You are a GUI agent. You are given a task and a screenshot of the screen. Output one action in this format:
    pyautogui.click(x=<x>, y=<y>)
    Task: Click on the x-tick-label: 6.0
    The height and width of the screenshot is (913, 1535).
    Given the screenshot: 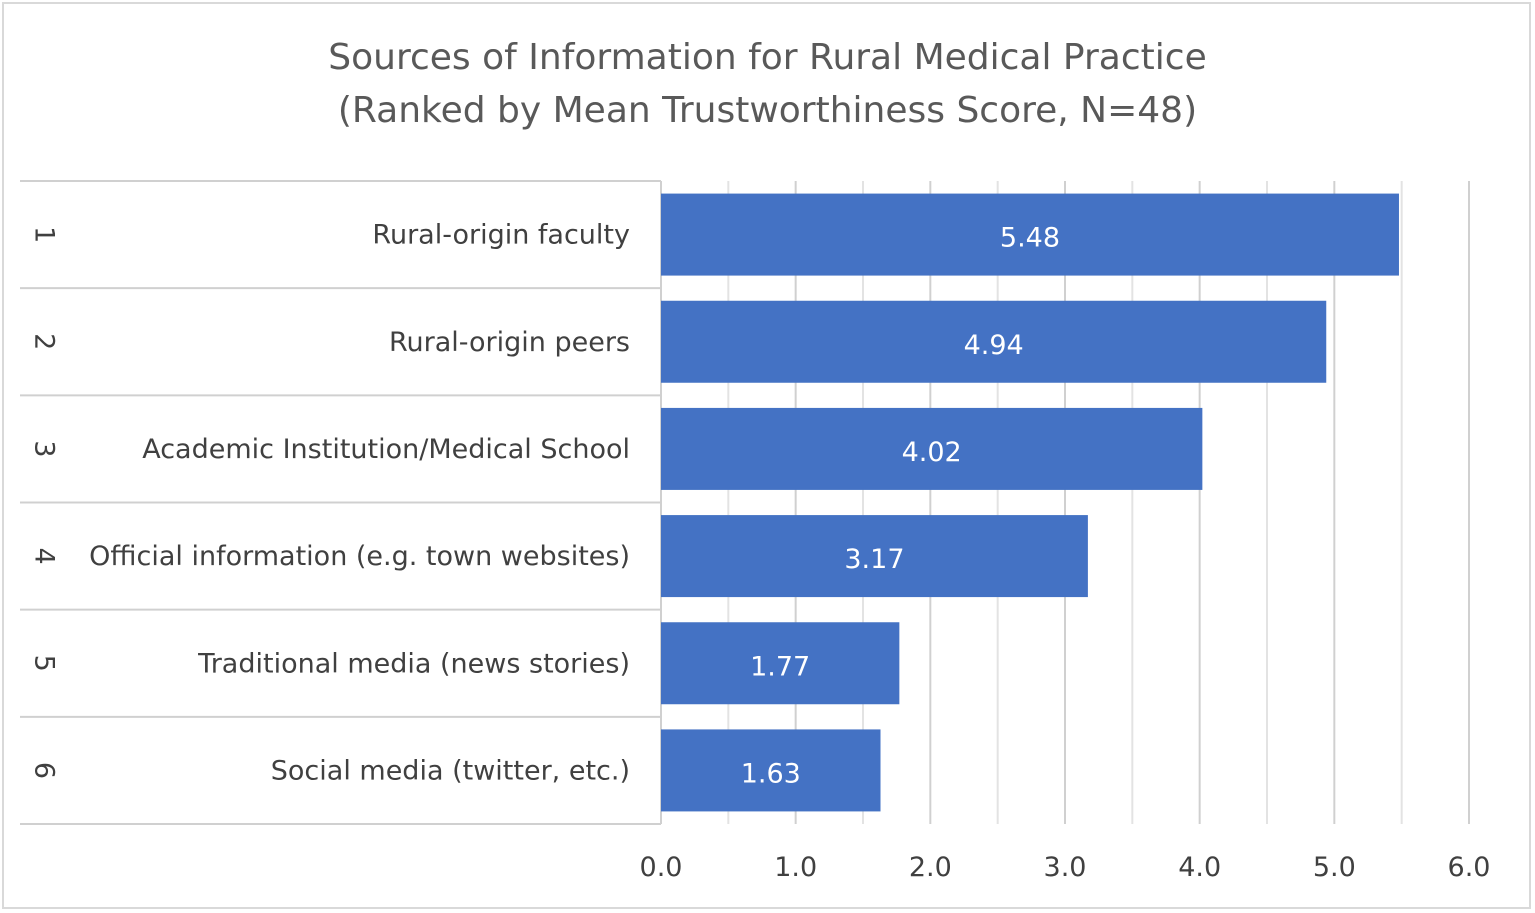 What is the action you would take?
    pyautogui.click(x=1469, y=867)
    